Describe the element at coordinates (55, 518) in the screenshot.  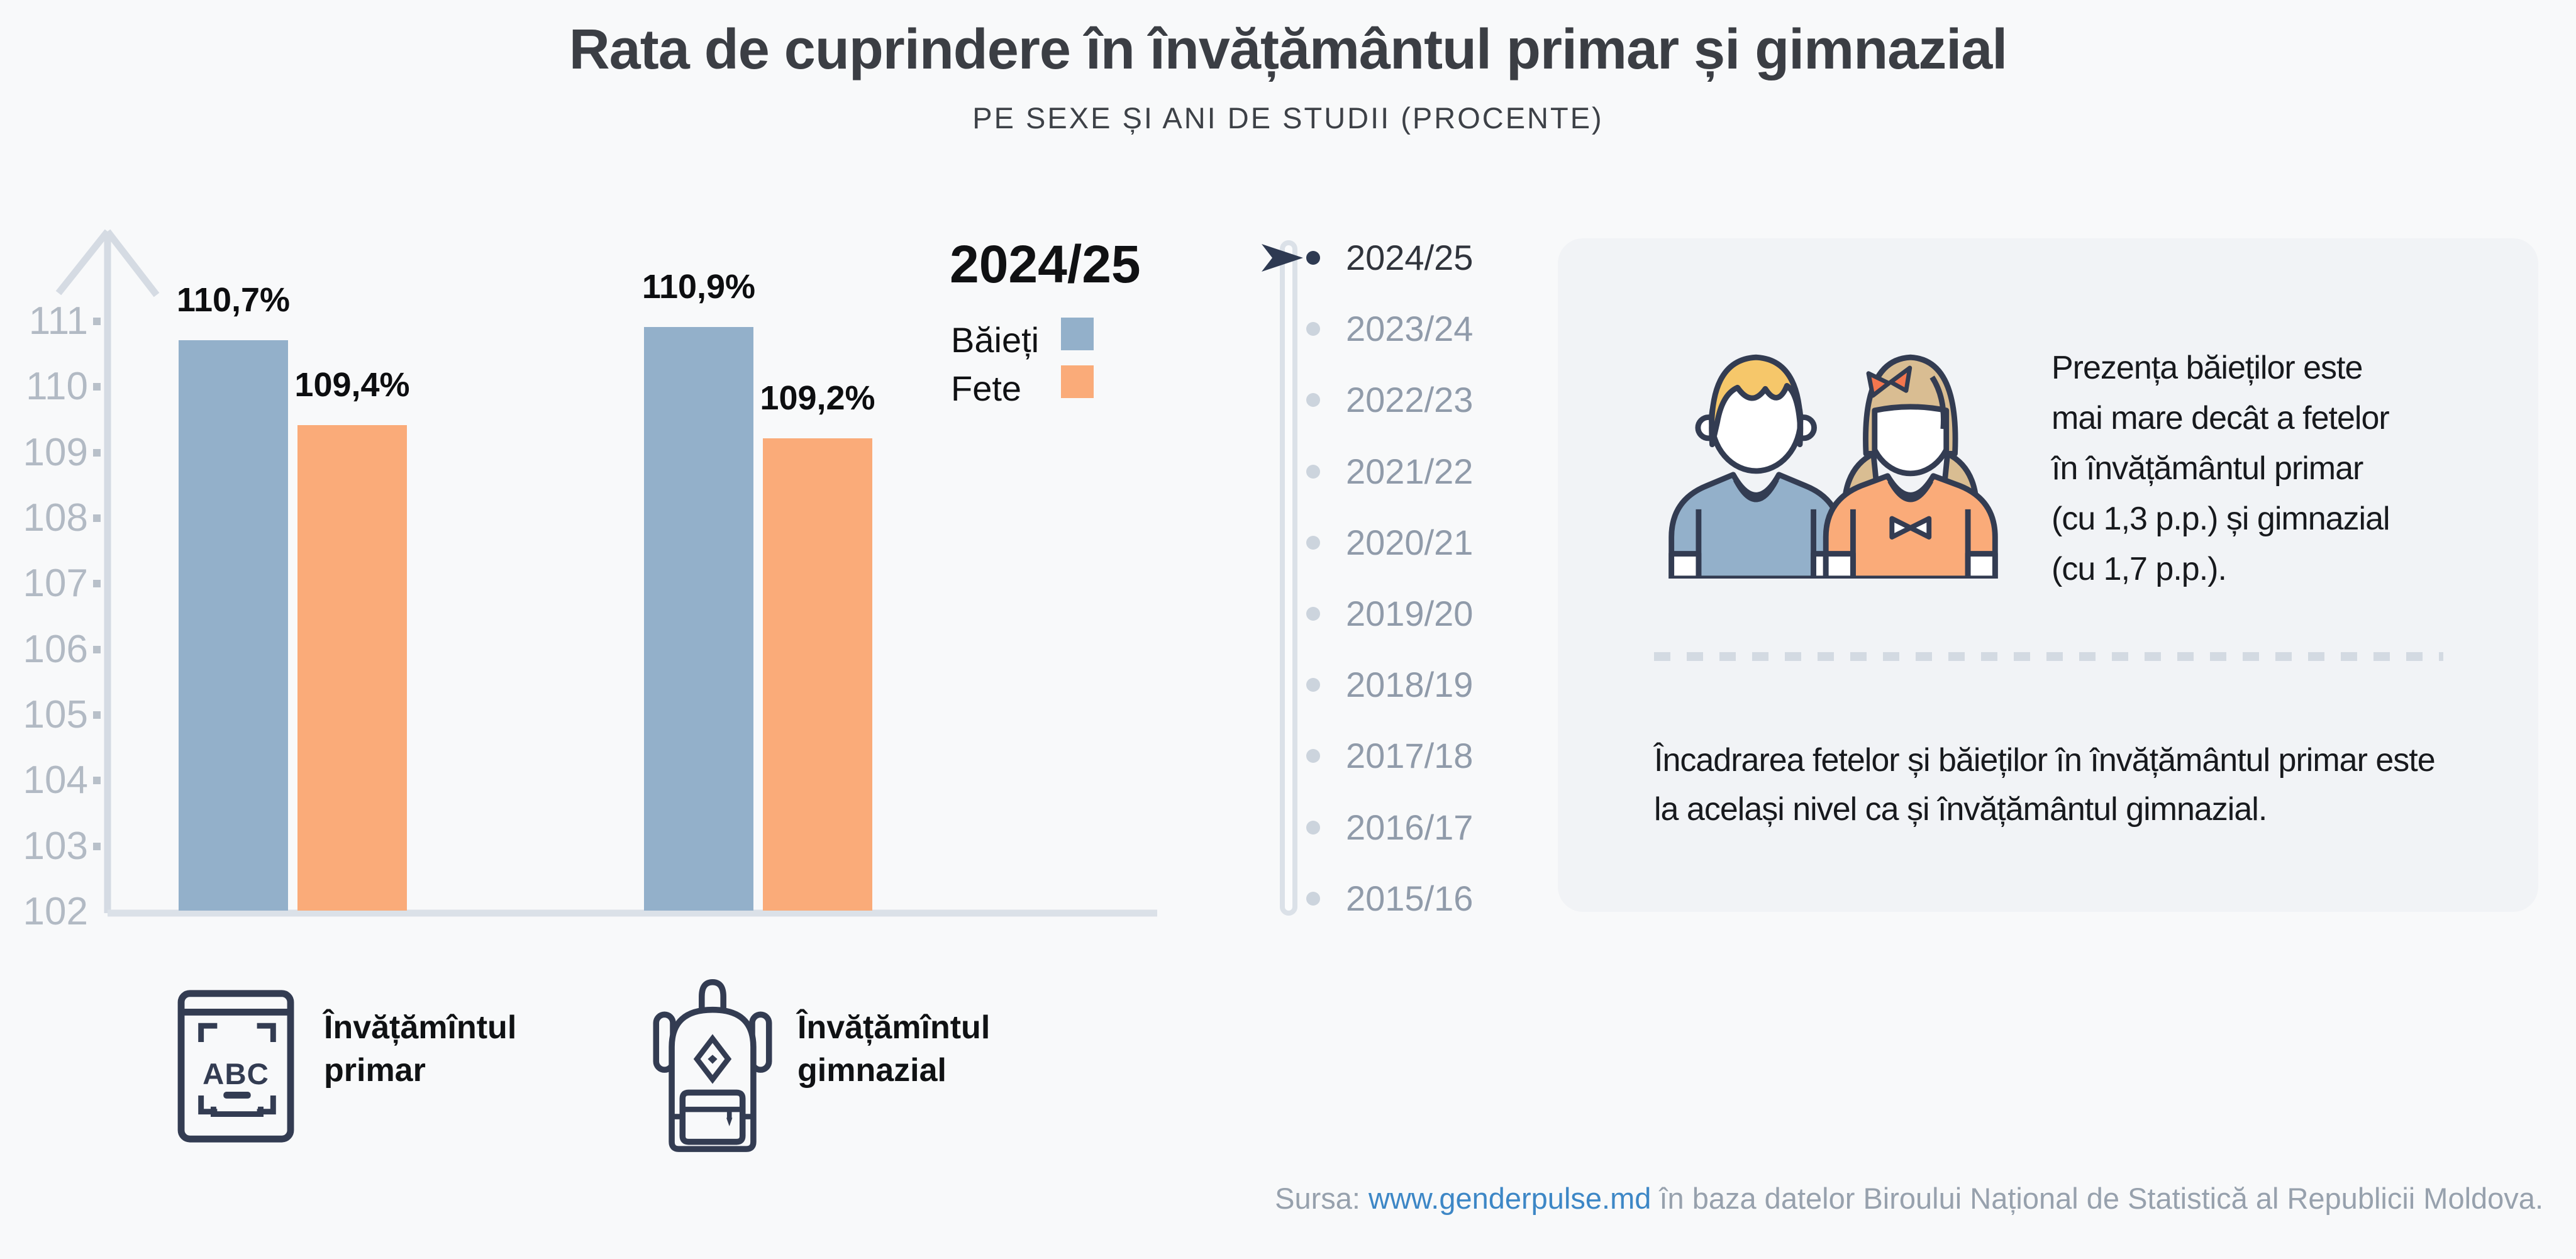
I see `y-tick: 108` at that location.